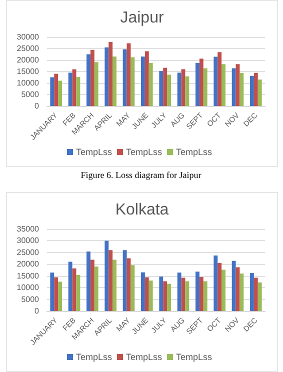 This screenshot has width=283, height=372. I want to click on y-tick-label: 35000, so click(28, 229).